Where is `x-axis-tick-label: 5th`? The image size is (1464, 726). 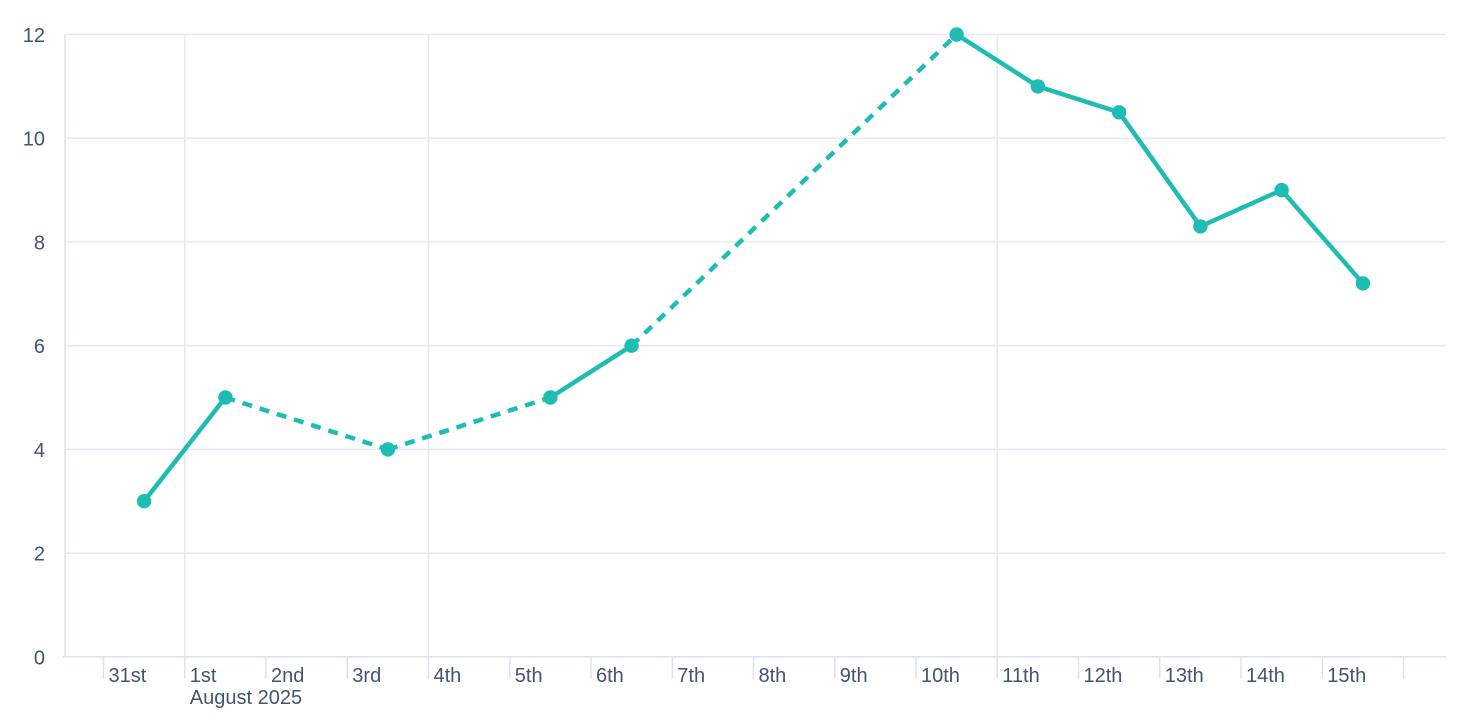
x-axis-tick-label: 5th is located at coordinates (529, 676).